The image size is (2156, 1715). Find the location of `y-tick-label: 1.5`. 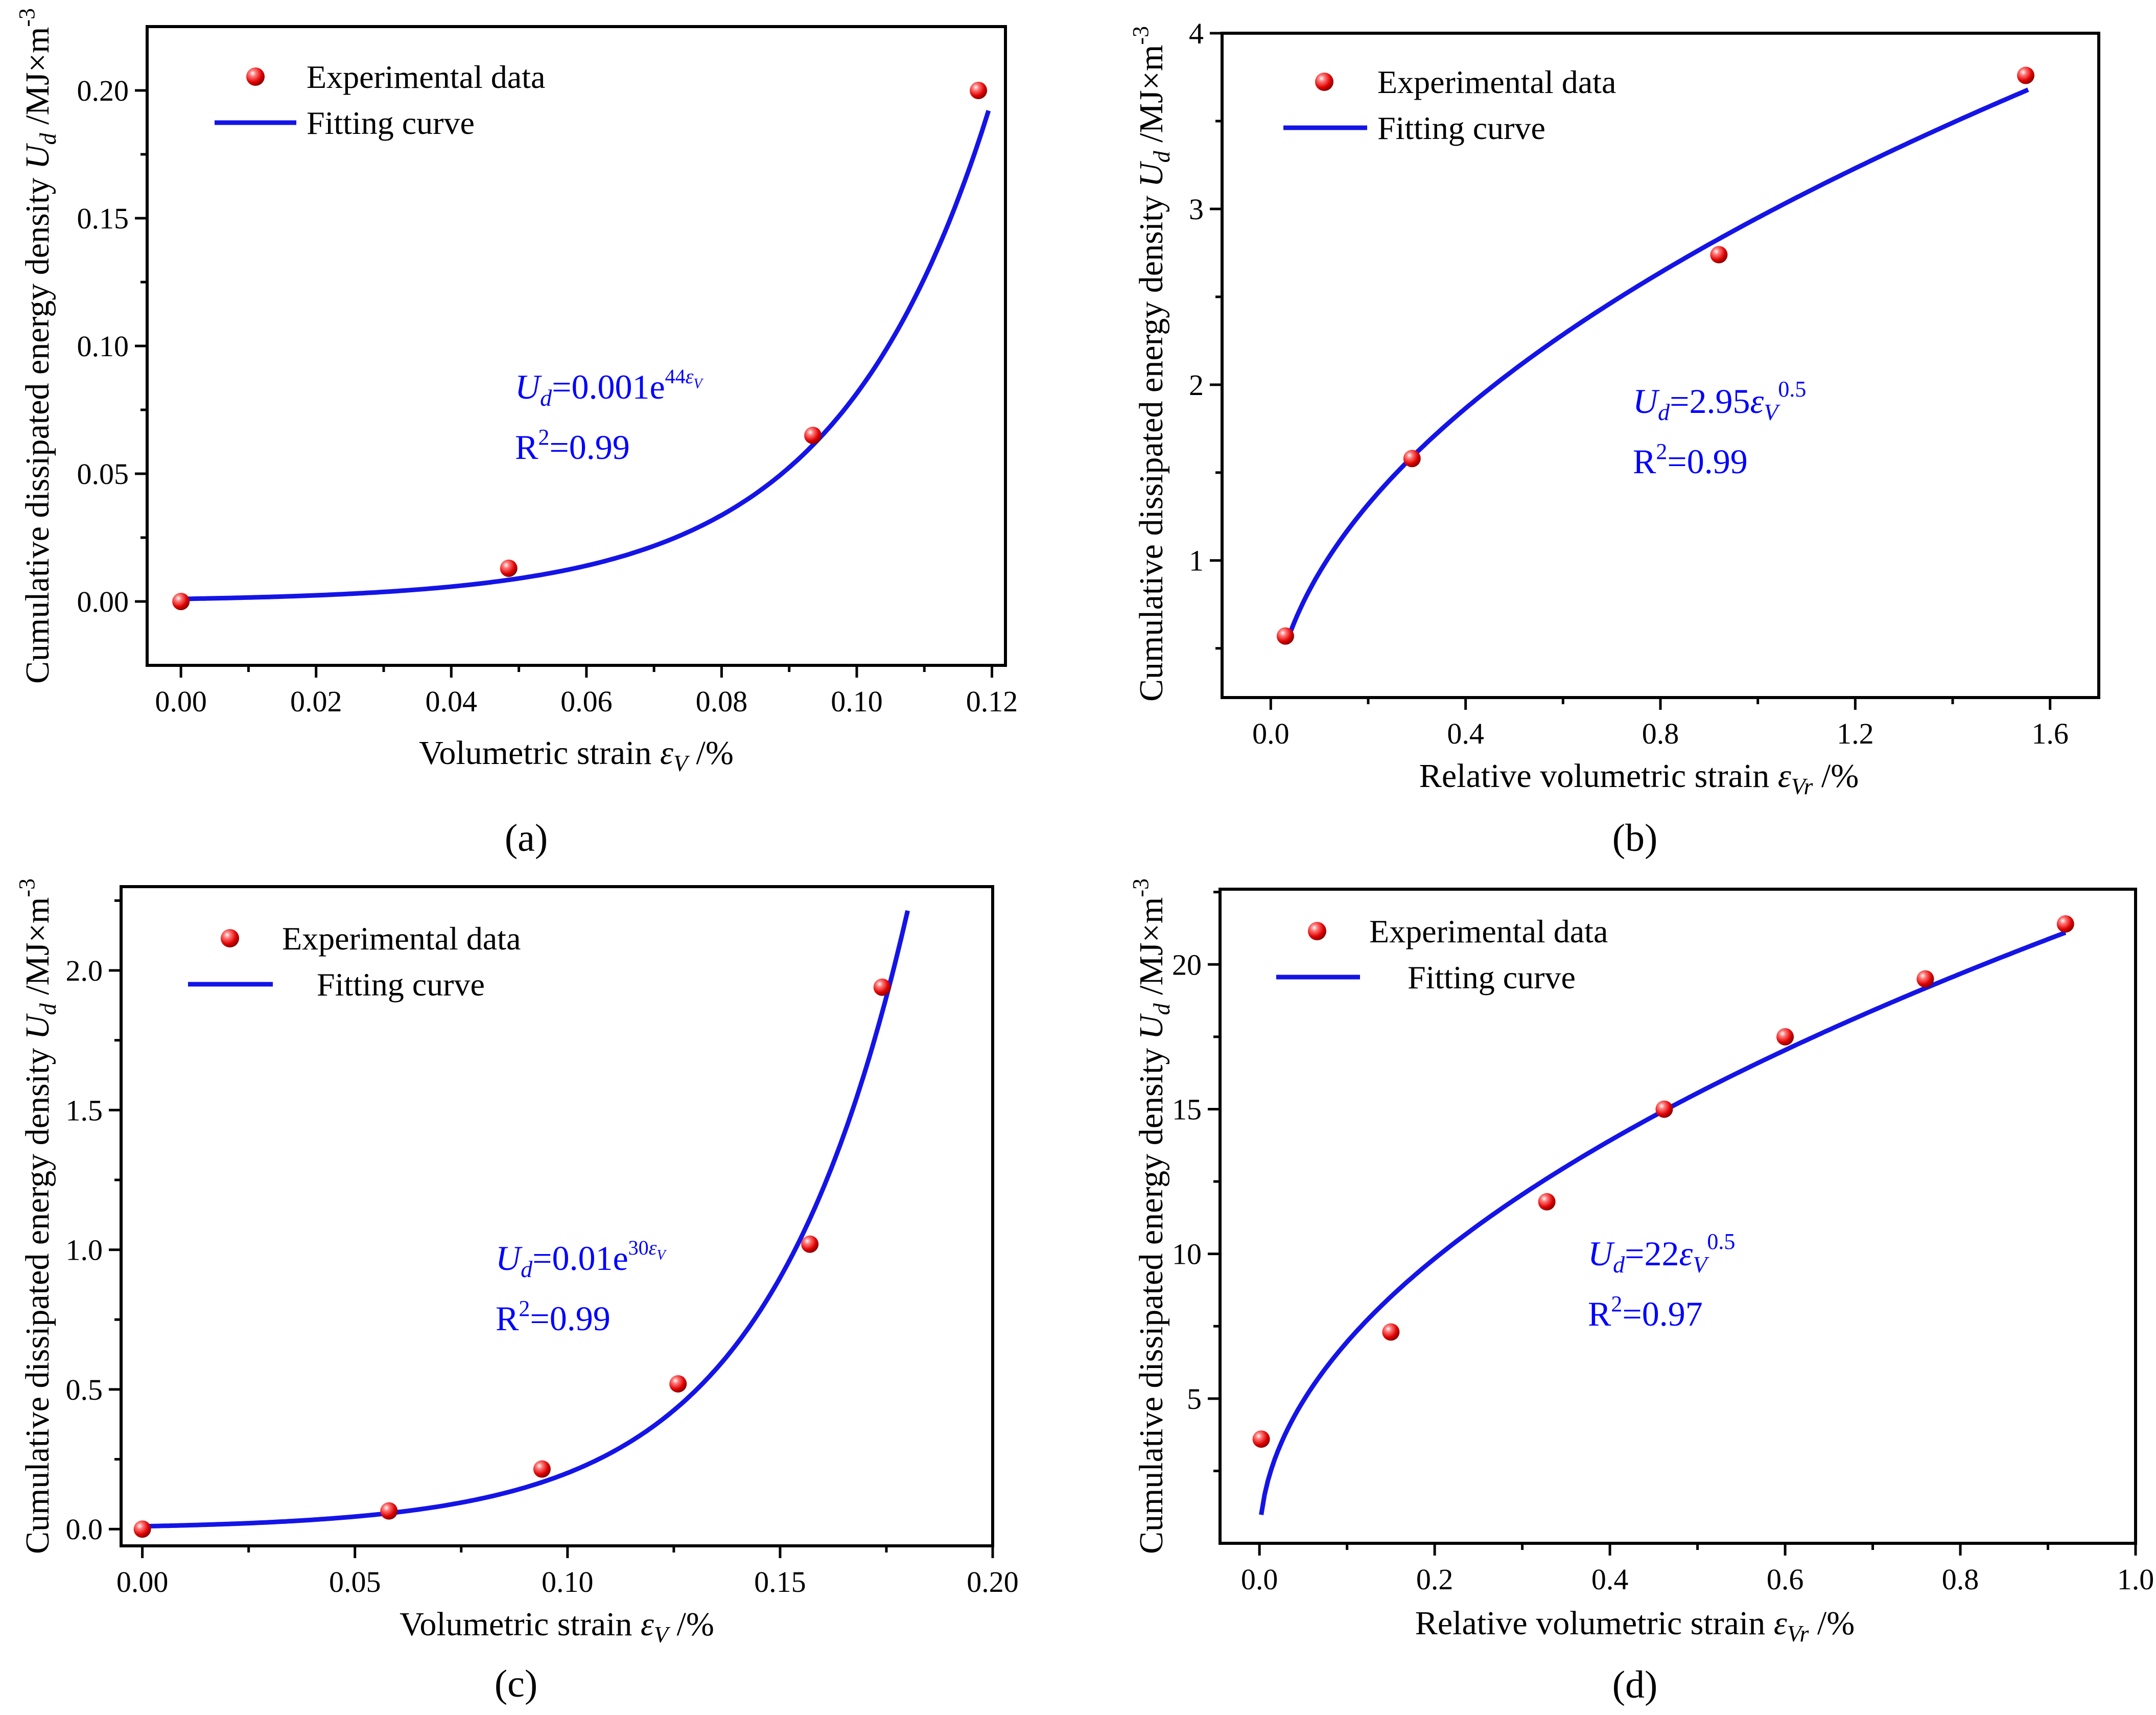

y-tick-label: 1.5 is located at coordinates (84, 1111).